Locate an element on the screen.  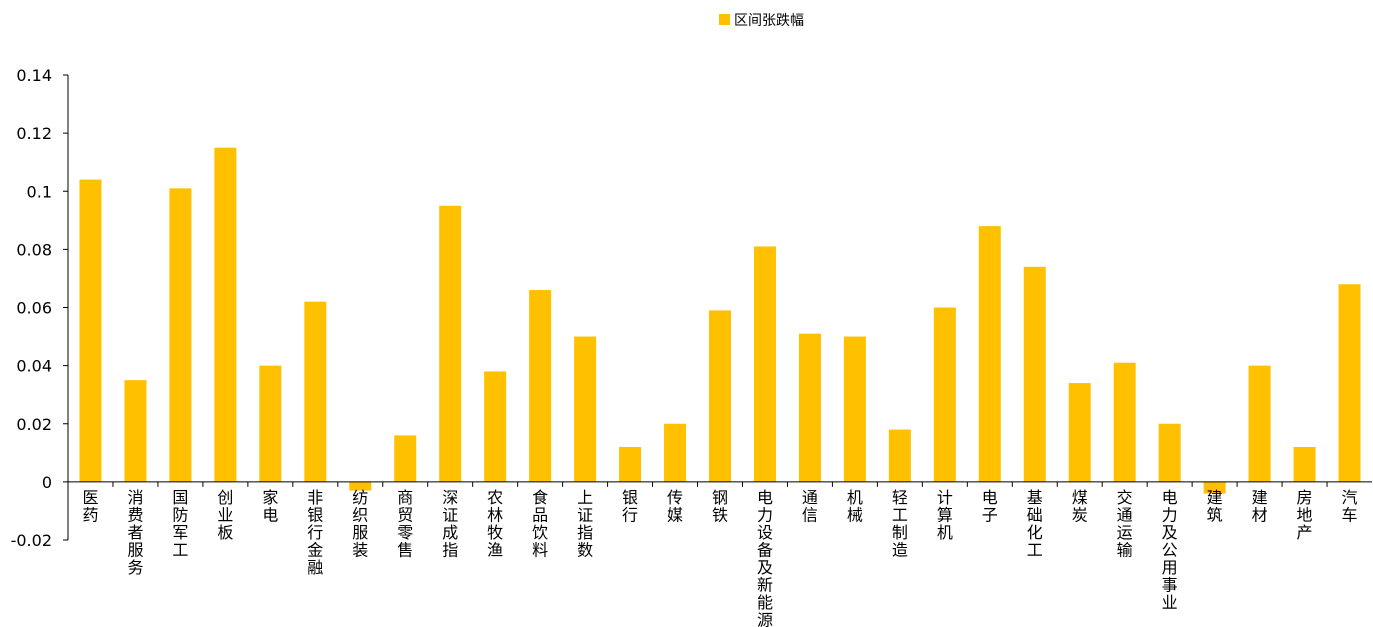
x-tick-label: 通信 is located at coordinates (810, 506).